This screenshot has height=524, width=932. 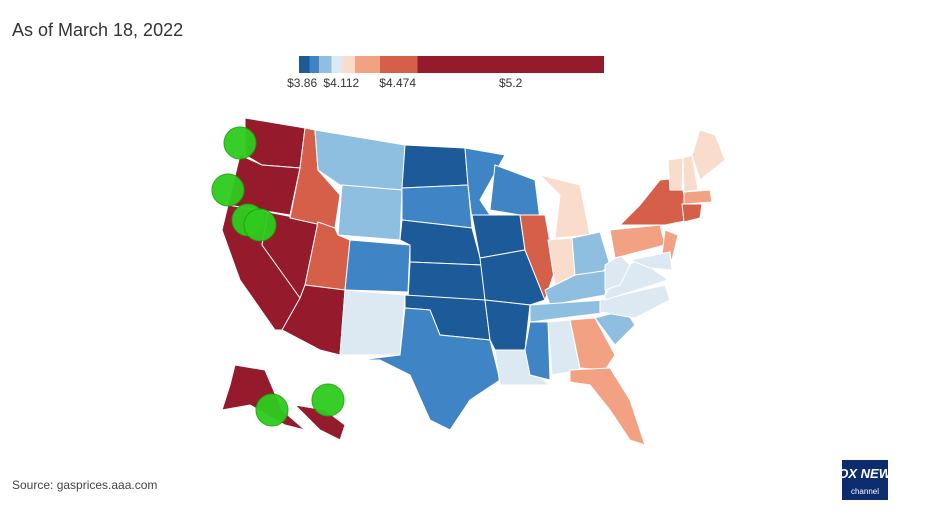 I want to click on logo: FOX NEWS channel, so click(x=865, y=480).